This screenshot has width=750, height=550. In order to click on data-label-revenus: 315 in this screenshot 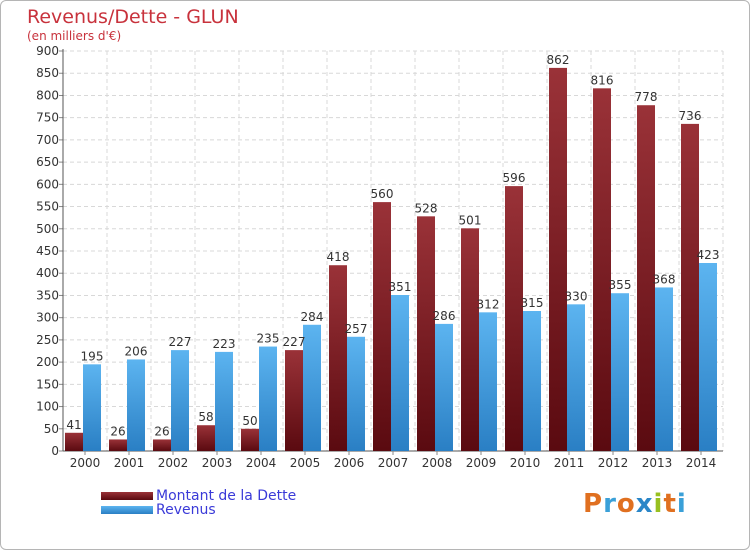, I will do `click(532, 303)`.